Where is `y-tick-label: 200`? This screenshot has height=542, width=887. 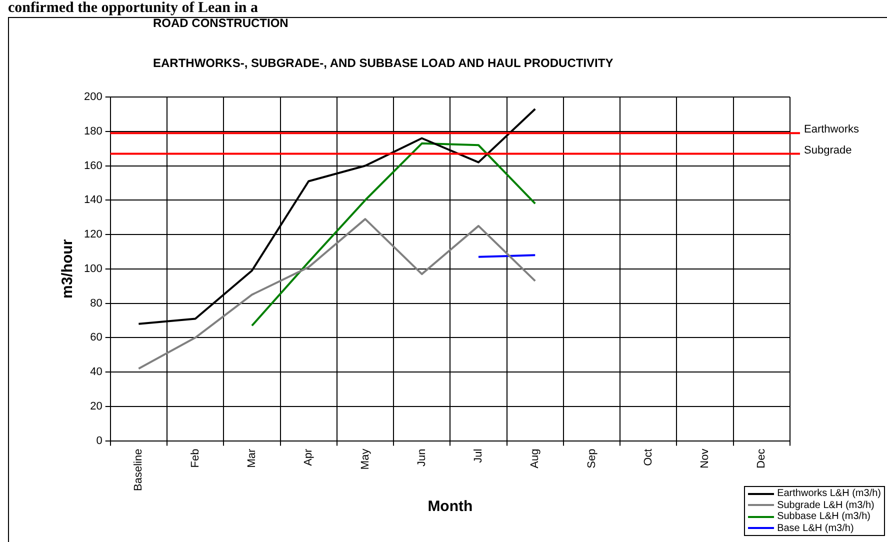 y-tick-label: 200 is located at coordinates (93, 97).